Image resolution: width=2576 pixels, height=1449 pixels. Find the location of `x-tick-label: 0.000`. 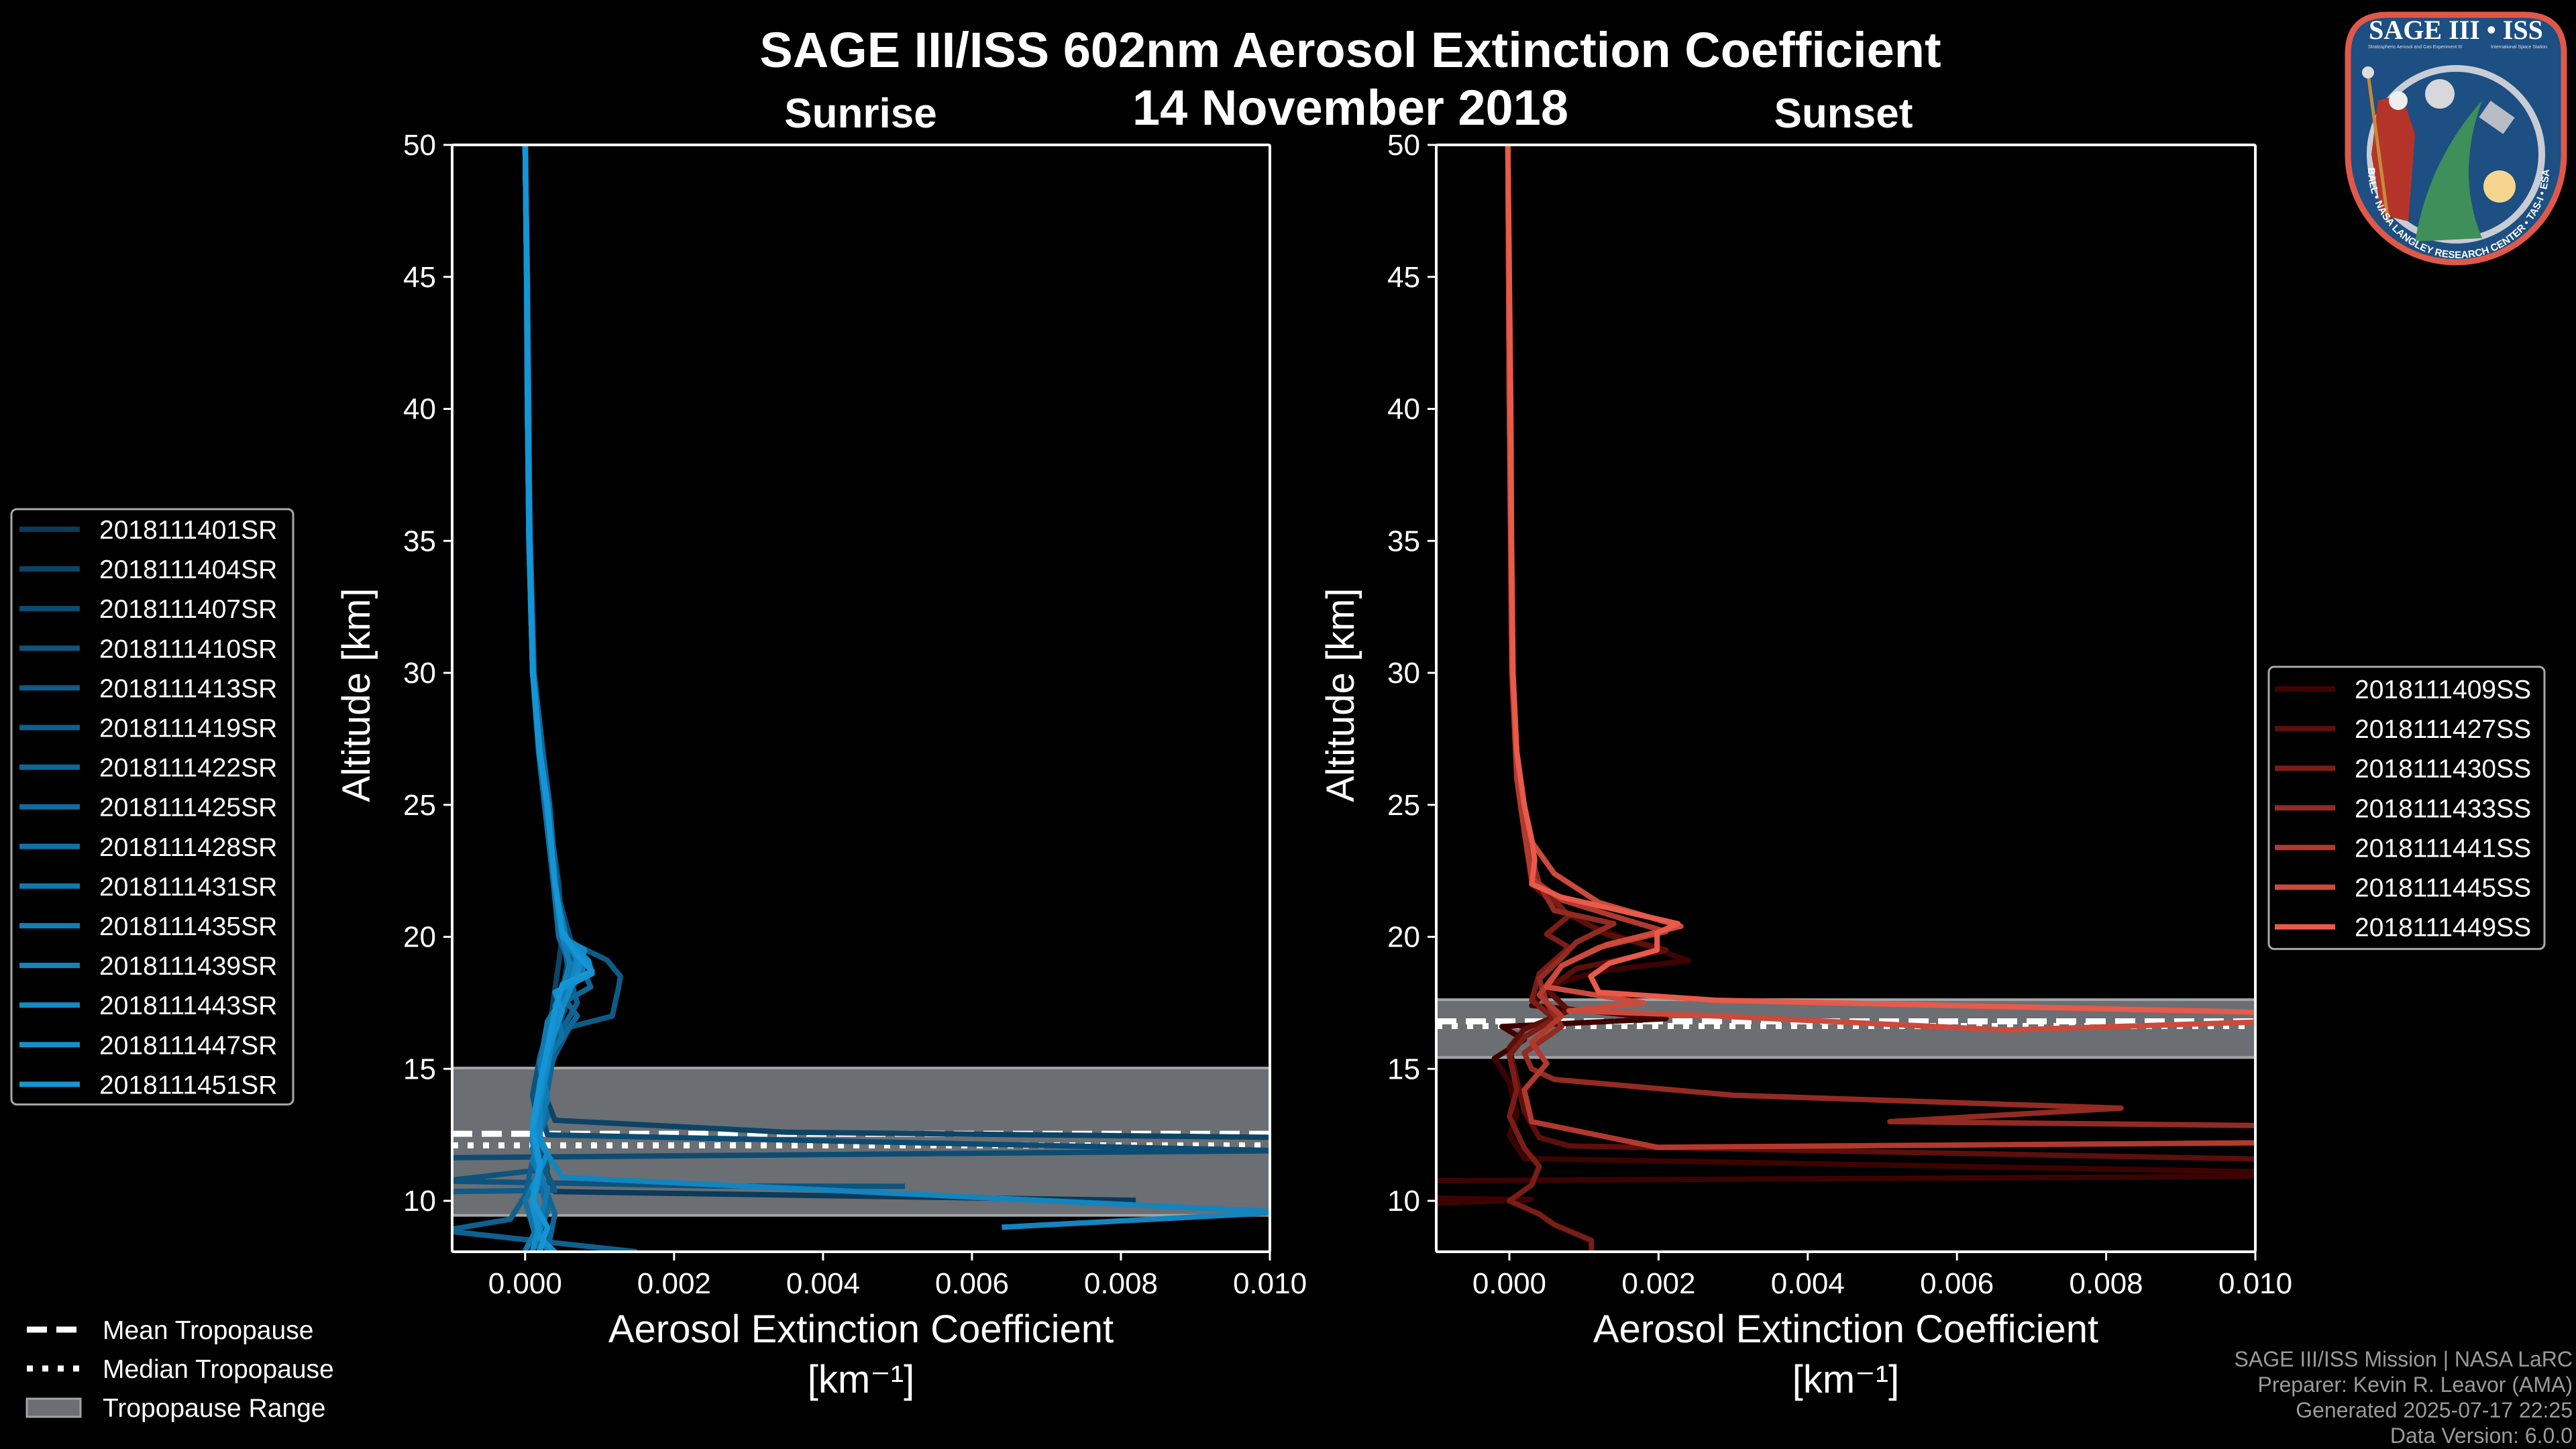

x-tick-label: 0.000 is located at coordinates (1509, 1283).